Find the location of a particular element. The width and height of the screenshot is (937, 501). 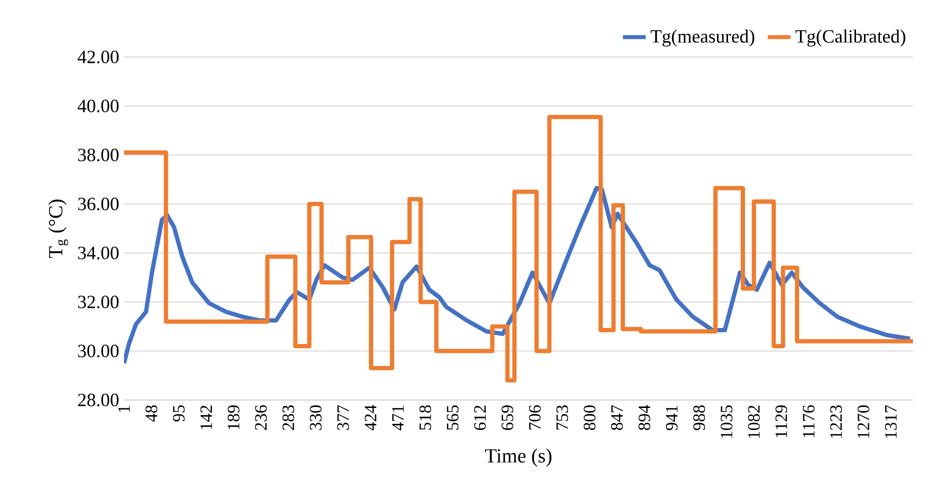

x-tick-label: 988 is located at coordinates (699, 417).